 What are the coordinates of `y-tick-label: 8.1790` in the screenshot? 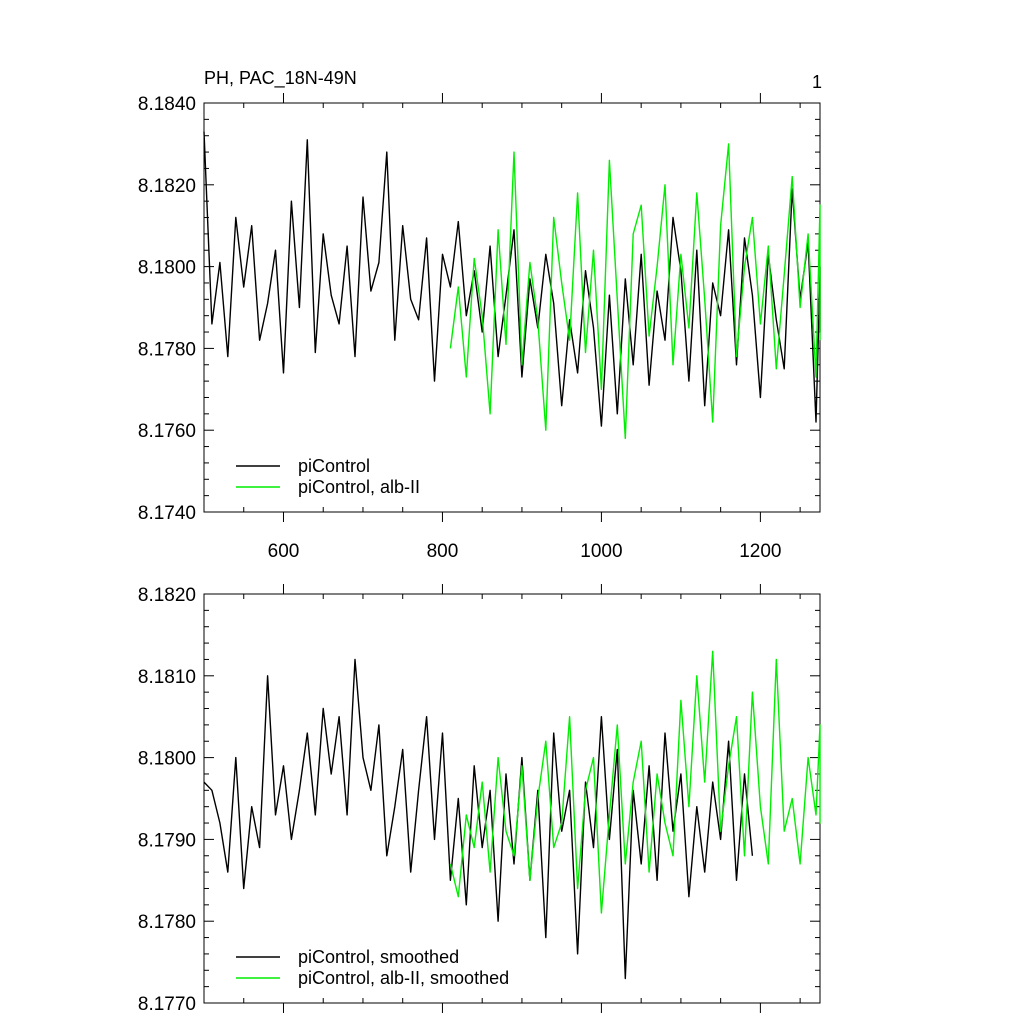 It's located at (167, 840).